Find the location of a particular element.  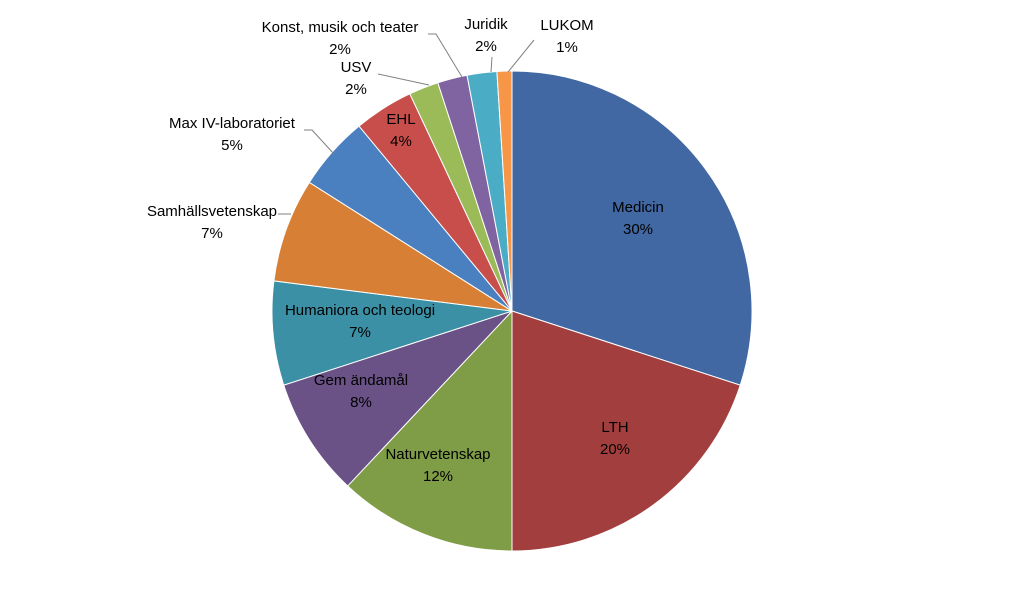

data-label: USV 2% is located at coordinates (356, 78).